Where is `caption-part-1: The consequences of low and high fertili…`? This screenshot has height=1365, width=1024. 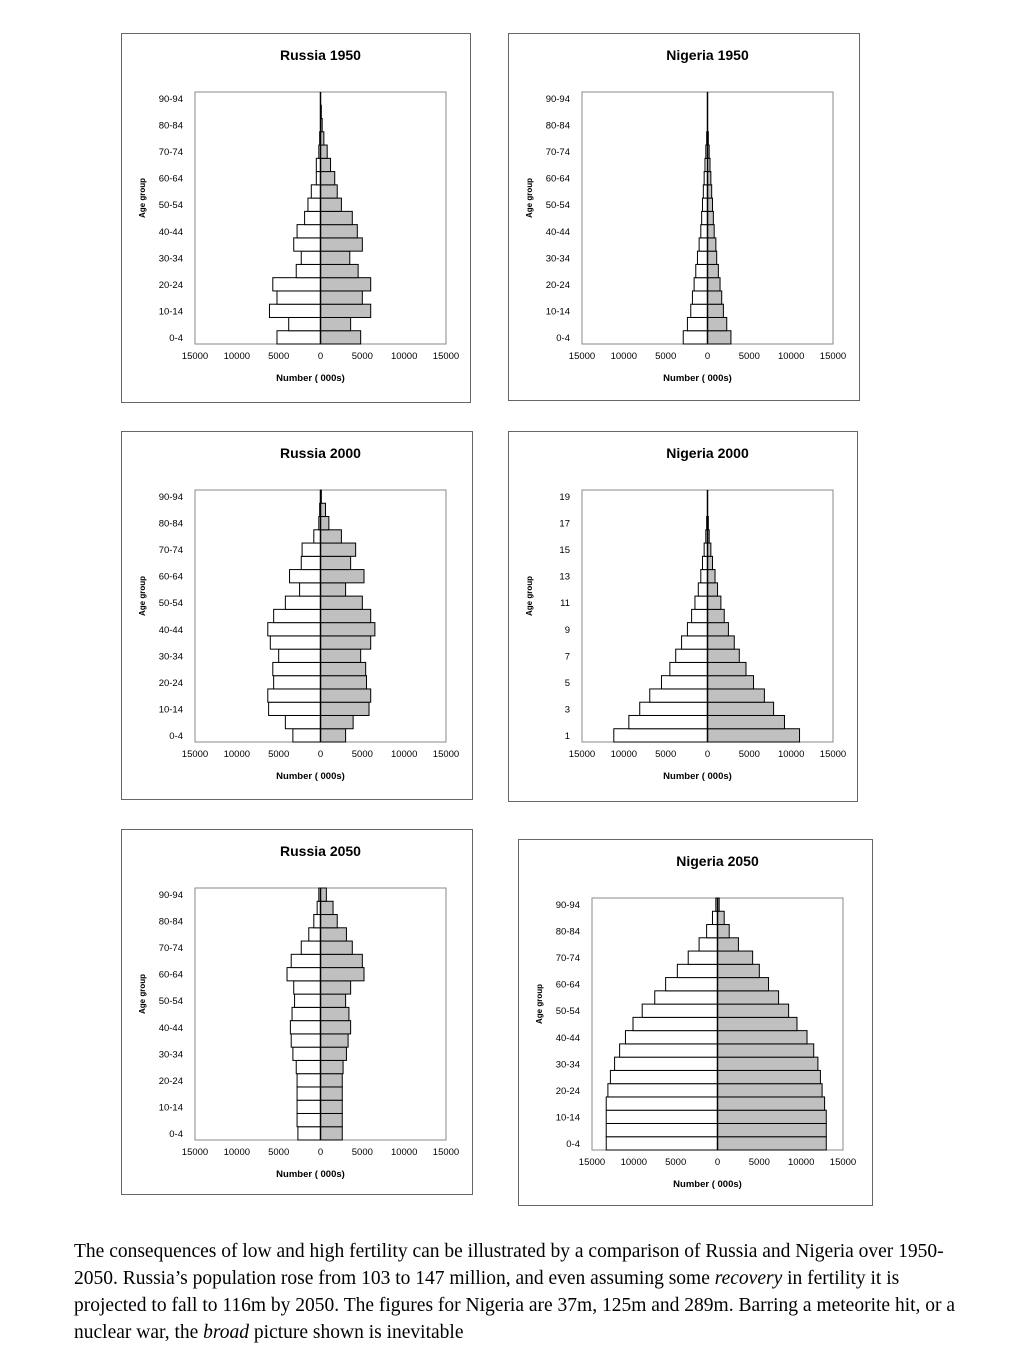 caption-part-1: The consequences of low and high fertili… is located at coordinates (509, 1265).